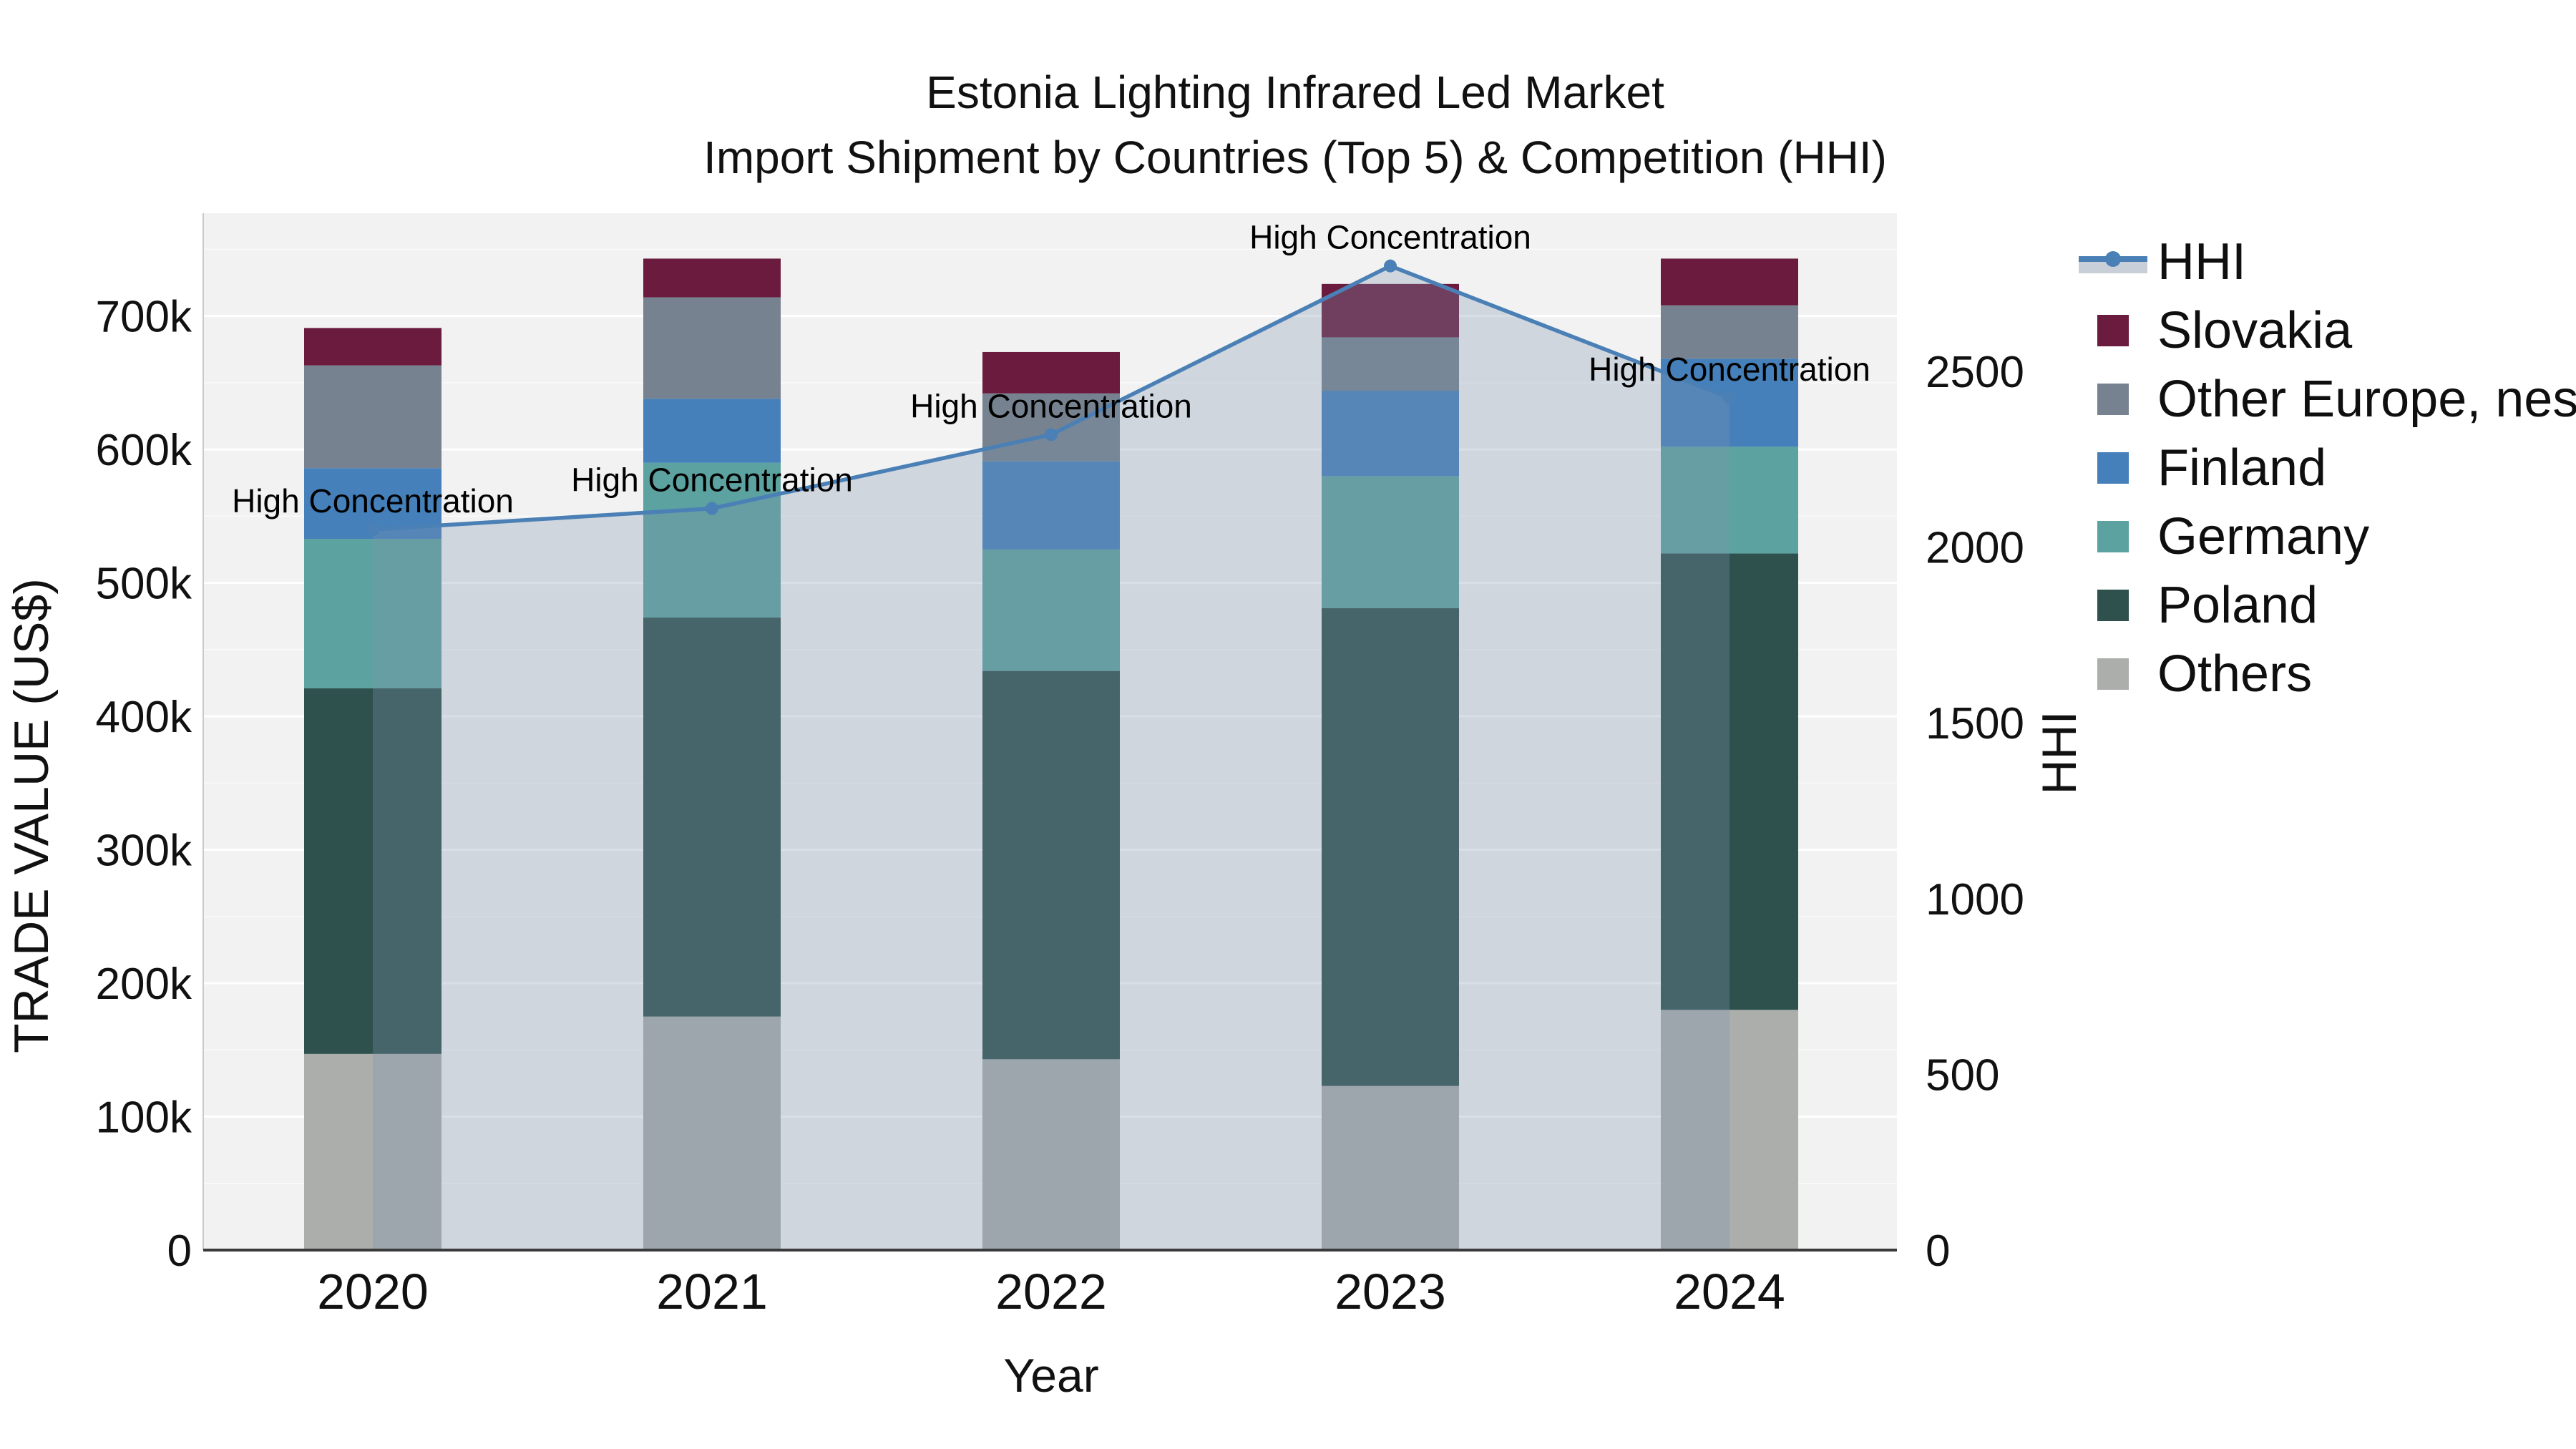  Describe the element at coordinates (1390, 237) in the screenshot. I see `annotation-2023: High Concentration` at that location.